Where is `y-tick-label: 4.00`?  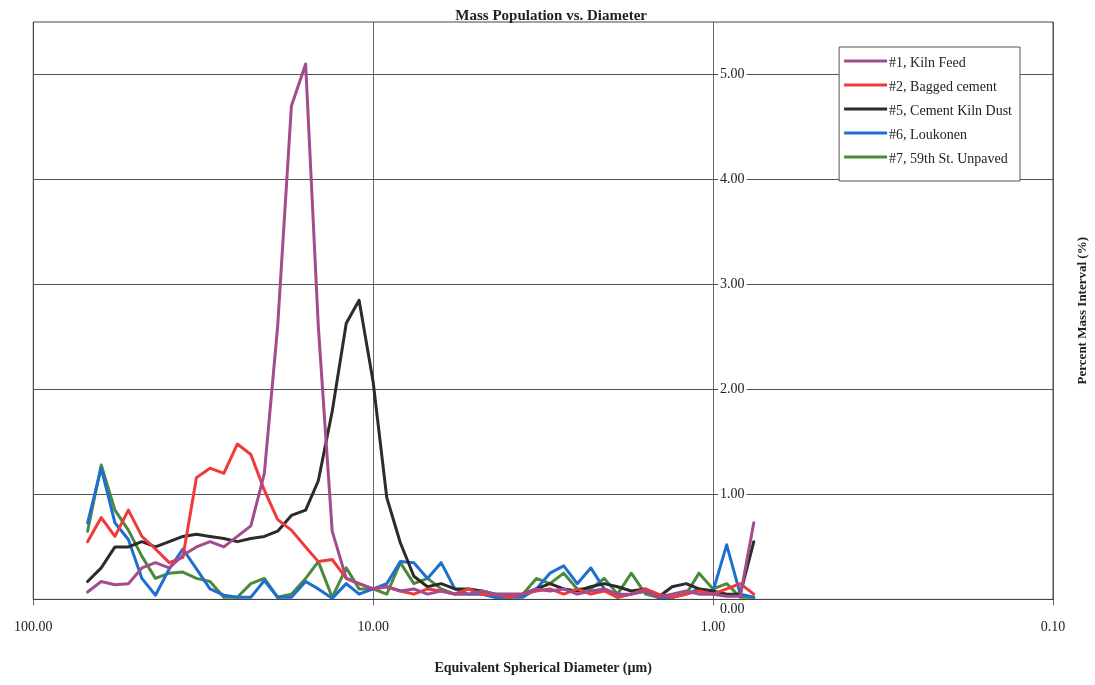
y-tick-label: 4.00 is located at coordinates (732, 179).